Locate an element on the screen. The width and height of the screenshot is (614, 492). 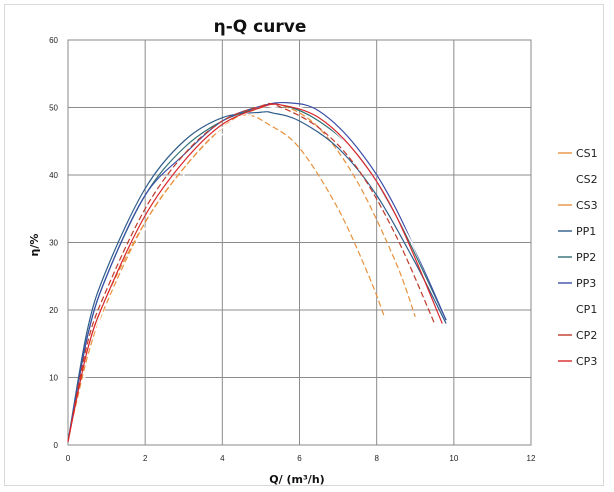
legend-label-cs1: CS1 is located at coordinates (587, 153).